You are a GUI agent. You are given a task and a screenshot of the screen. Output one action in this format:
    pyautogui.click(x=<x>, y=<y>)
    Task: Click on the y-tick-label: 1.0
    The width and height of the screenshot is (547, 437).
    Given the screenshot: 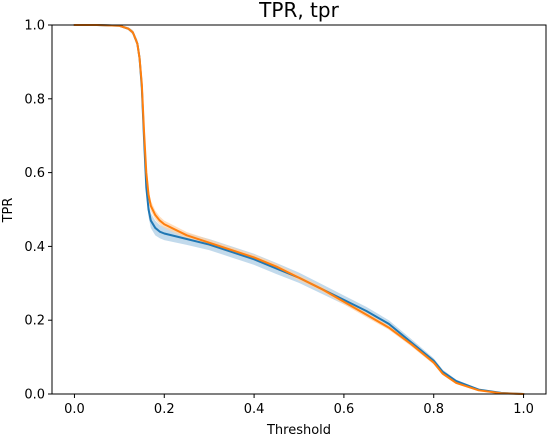 What is the action you would take?
    pyautogui.click(x=34, y=26)
    